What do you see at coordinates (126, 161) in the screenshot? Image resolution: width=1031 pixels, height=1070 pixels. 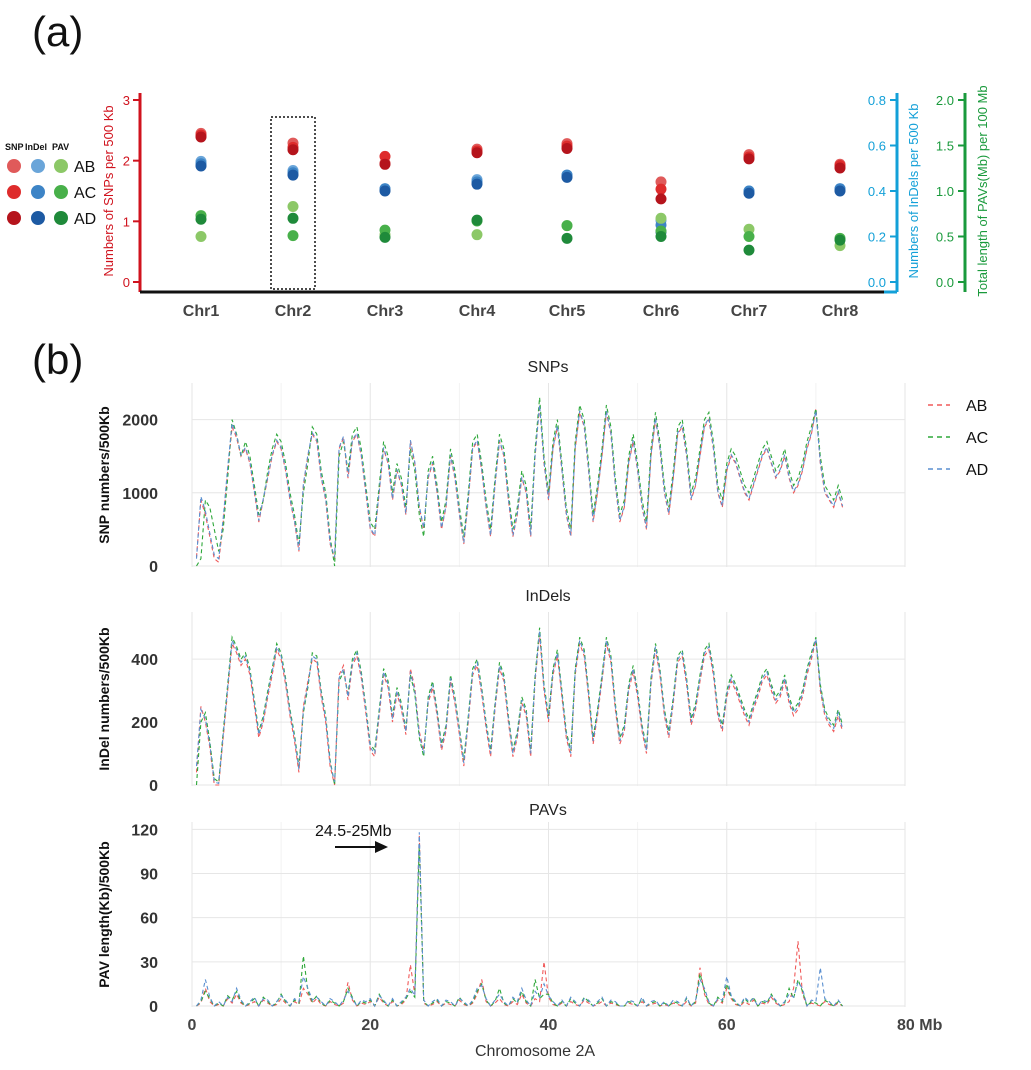 I see `snp-tick-label: 2` at bounding box center [126, 161].